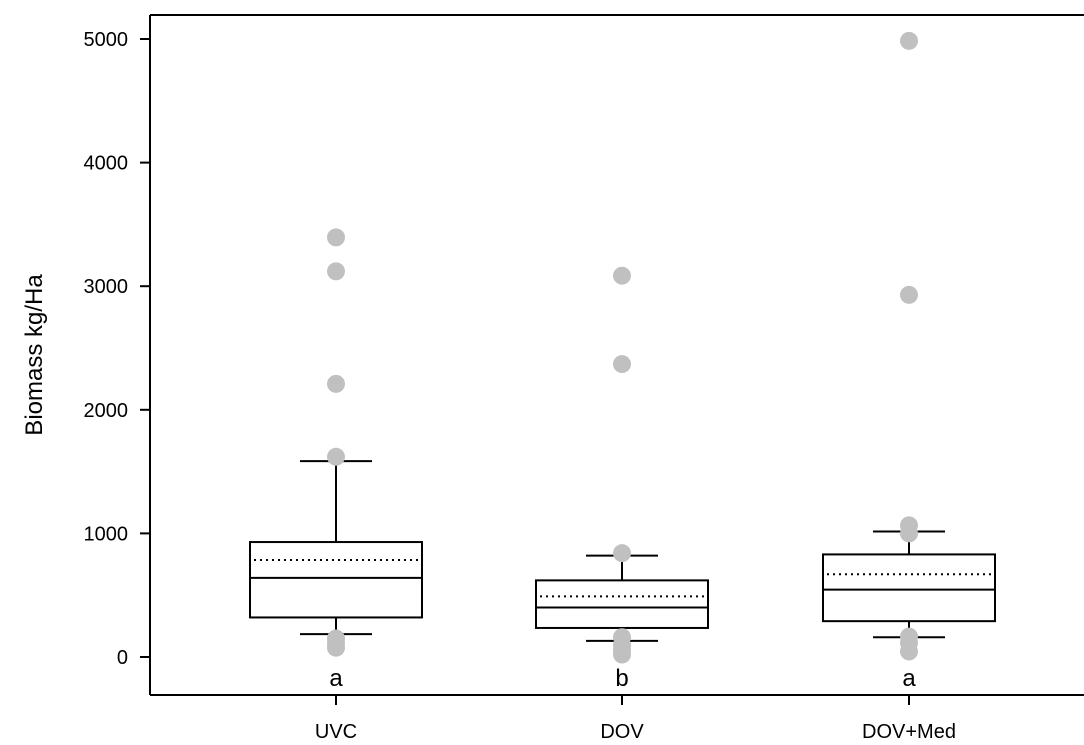  I want to click on y-axis: 0 1000 2000 3000 4000 5000, so click(117, 349).